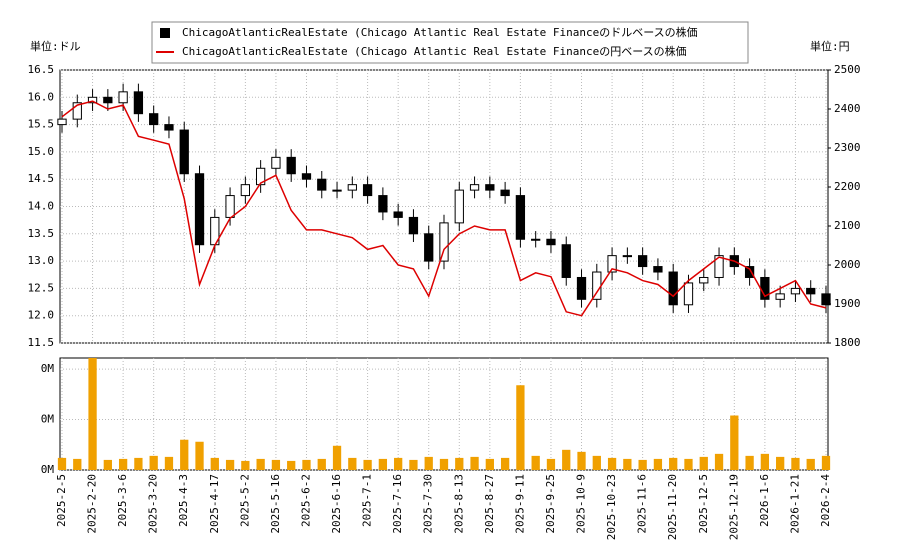 The image size is (900, 554). What do you see at coordinates (847, 342) in the screenshot?
I see `y2-tick-label: 1800` at bounding box center [847, 342].